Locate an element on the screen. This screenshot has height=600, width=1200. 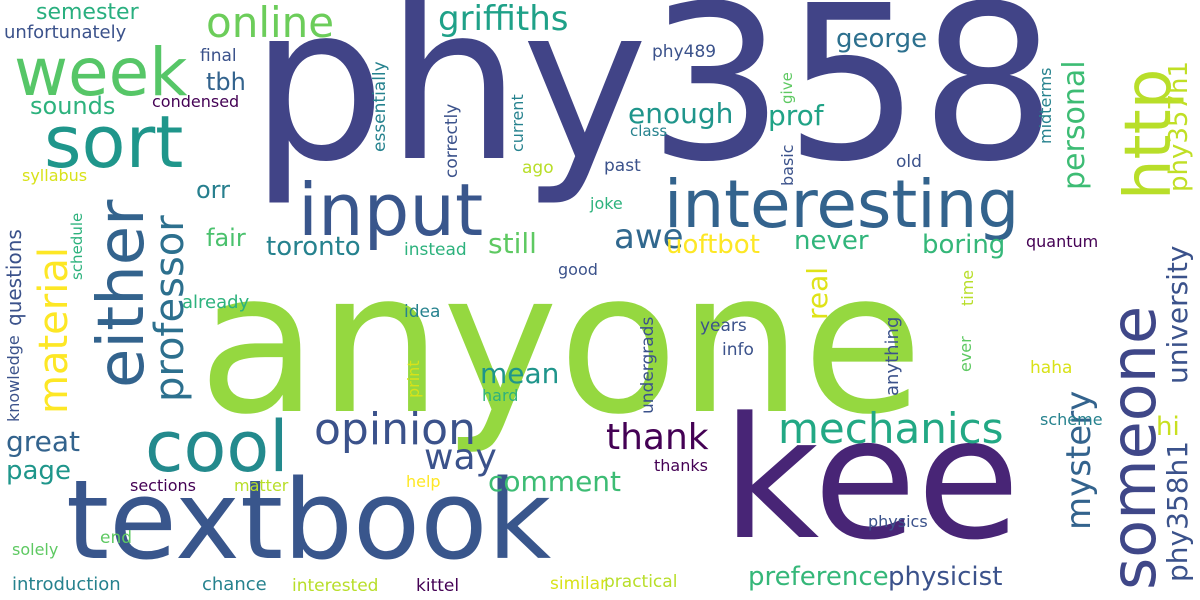
word-mean: mean is located at coordinates (520, 373).